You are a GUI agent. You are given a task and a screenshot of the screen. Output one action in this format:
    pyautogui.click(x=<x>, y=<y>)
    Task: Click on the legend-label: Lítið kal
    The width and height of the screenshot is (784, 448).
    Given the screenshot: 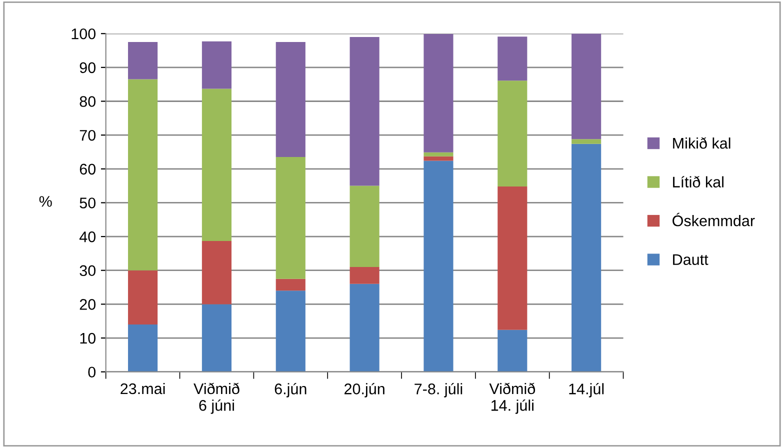 What is the action you would take?
    pyautogui.click(x=698, y=182)
    